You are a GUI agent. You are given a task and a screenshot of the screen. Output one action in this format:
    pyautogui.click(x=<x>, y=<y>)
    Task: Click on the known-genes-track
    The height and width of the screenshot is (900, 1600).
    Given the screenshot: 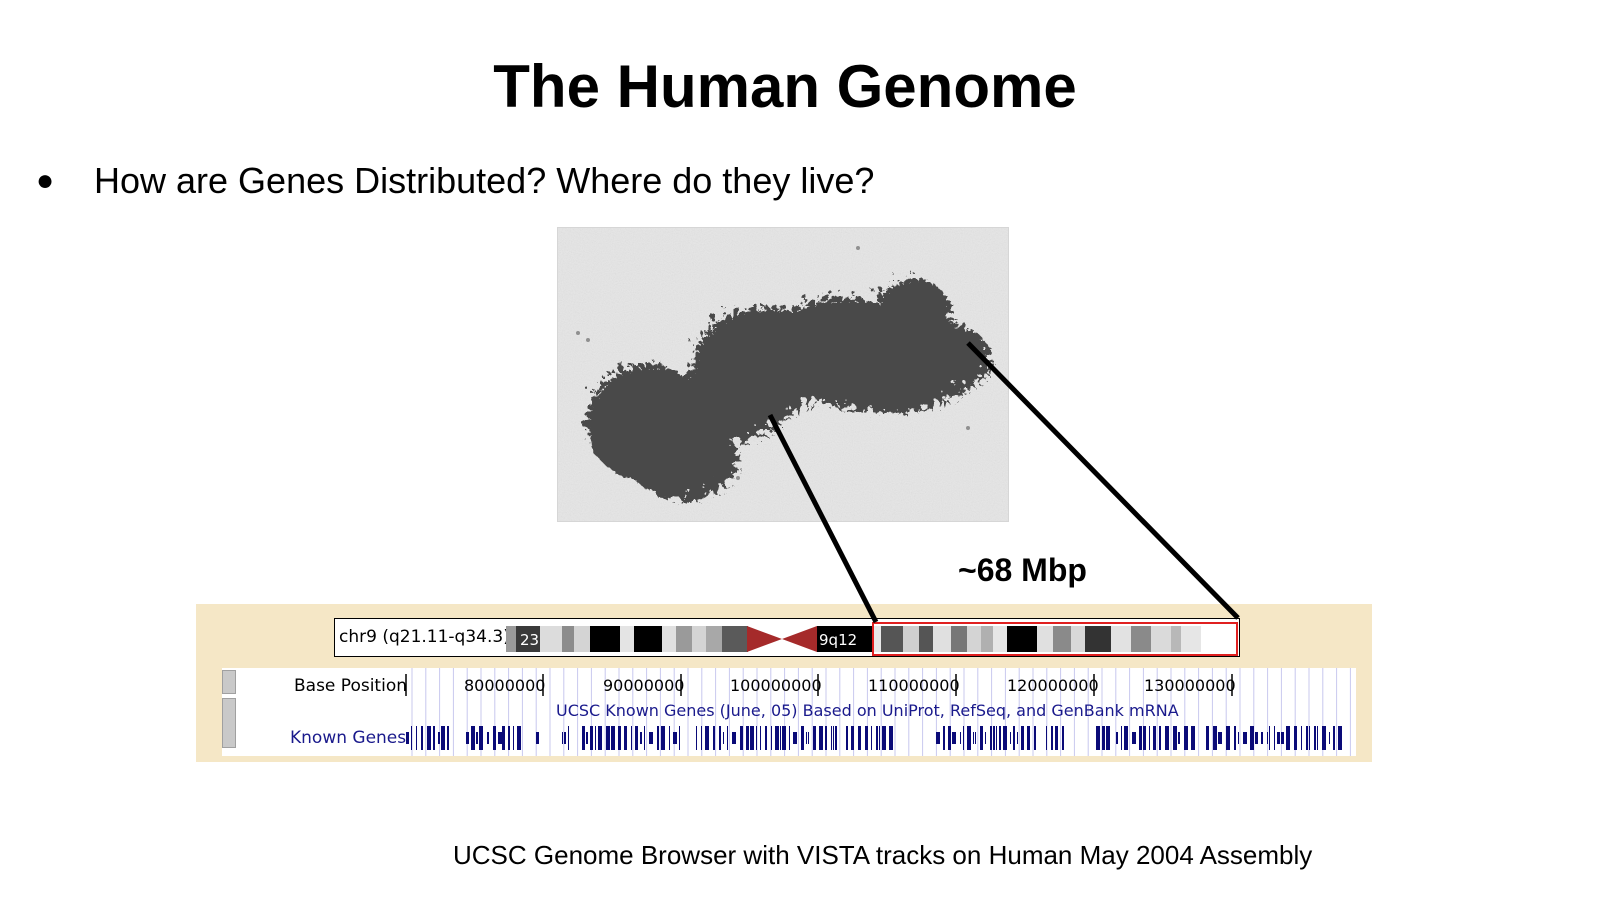 What is the action you would take?
    pyautogui.click(x=881, y=738)
    